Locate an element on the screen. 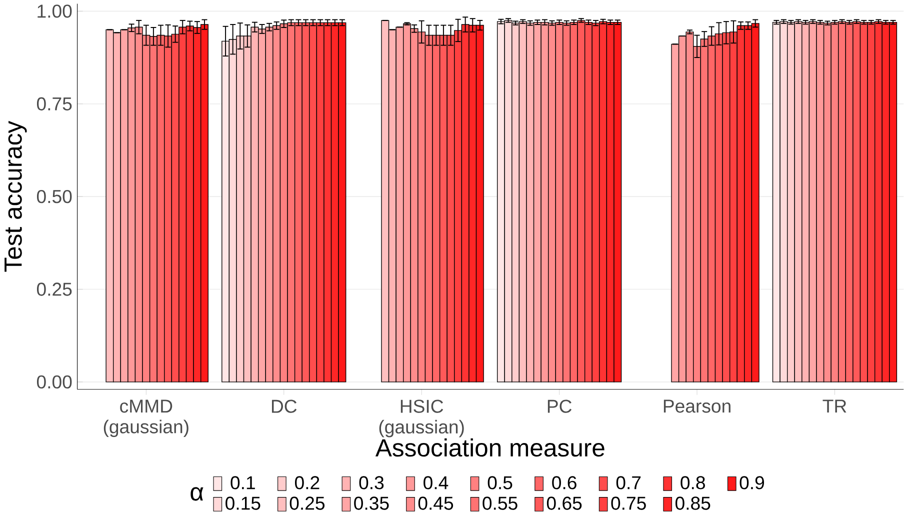 This screenshot has height=517, width=904. legend-label: 0.2 is located at coordinates (307, 483).